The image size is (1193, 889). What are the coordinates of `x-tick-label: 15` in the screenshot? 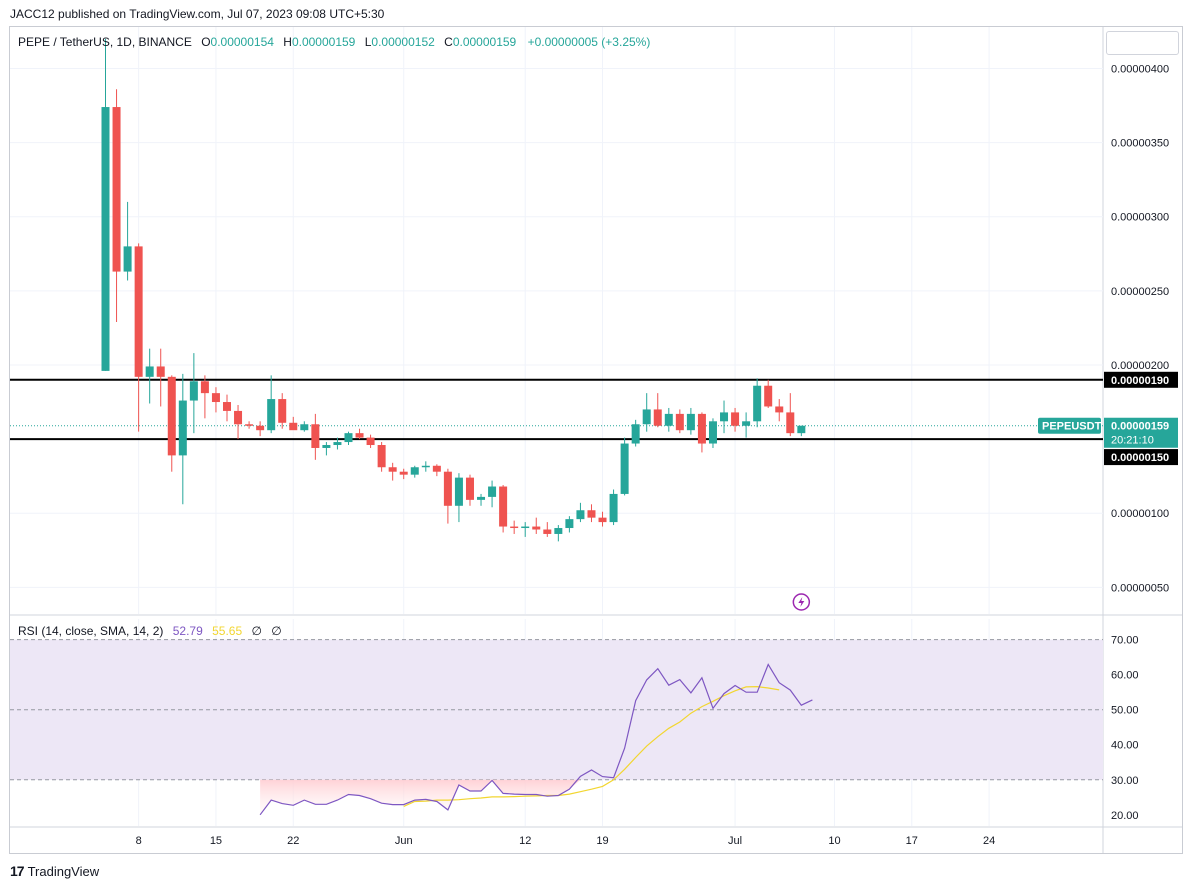 It's located at (216, 841).